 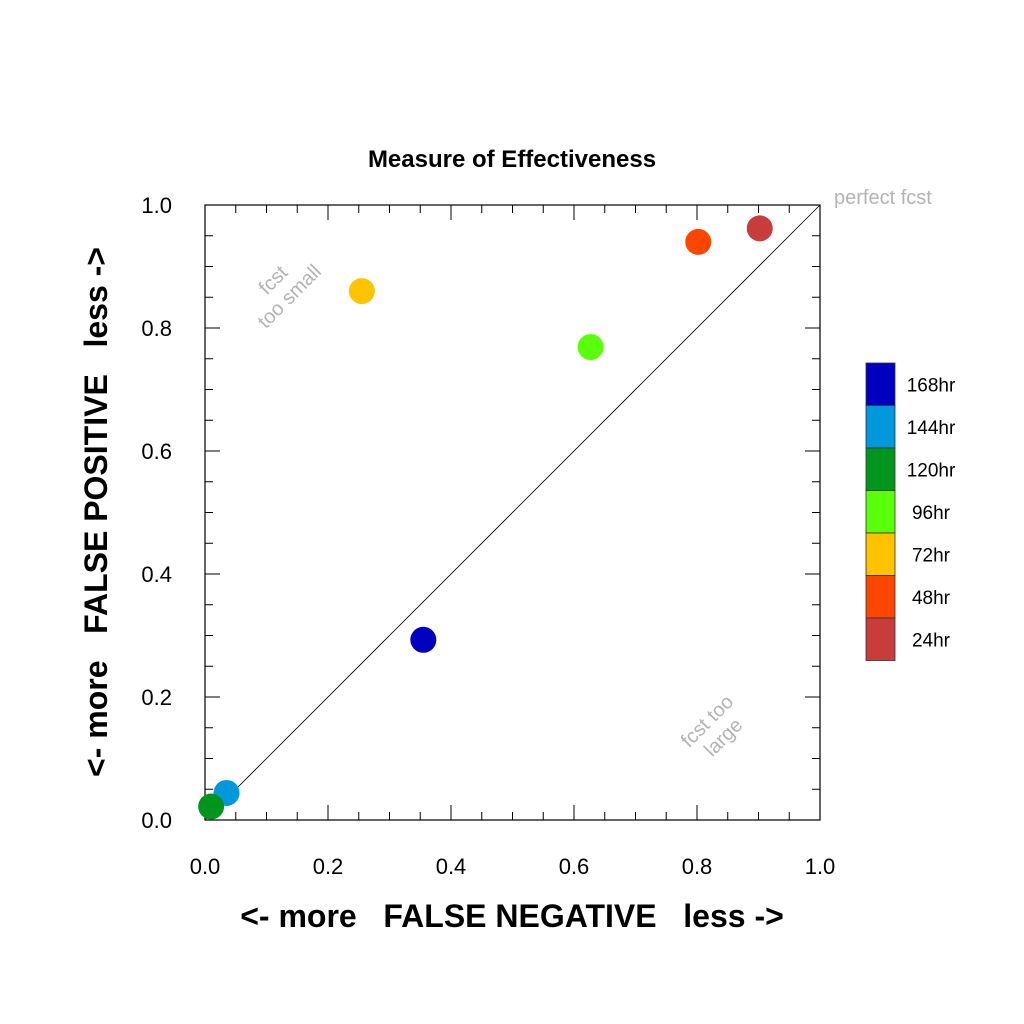 I want to click on legend-swatch-144hr, so click(x=880, y=427).